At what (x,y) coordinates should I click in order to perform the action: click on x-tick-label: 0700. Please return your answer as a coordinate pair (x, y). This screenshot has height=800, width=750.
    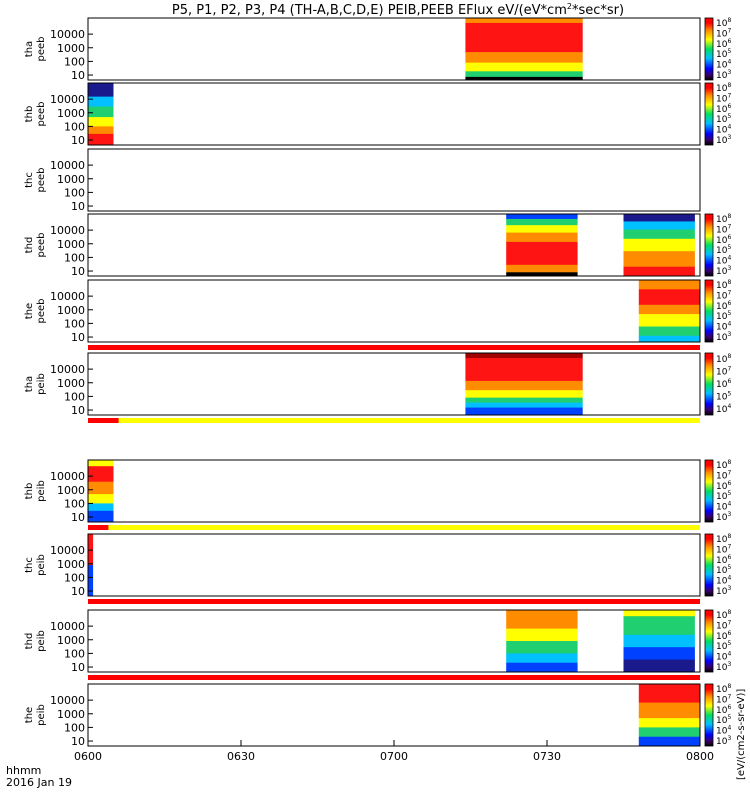
    Looking at the image, I should click on (394, 756).